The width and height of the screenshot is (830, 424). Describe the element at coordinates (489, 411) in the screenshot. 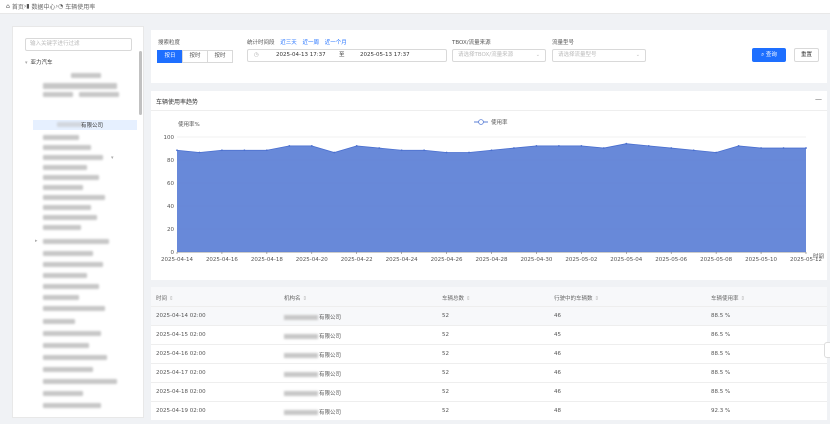

I see `table-row: 2025-04-19 02:00 有限公司 52 48 92.3 %` at that location.